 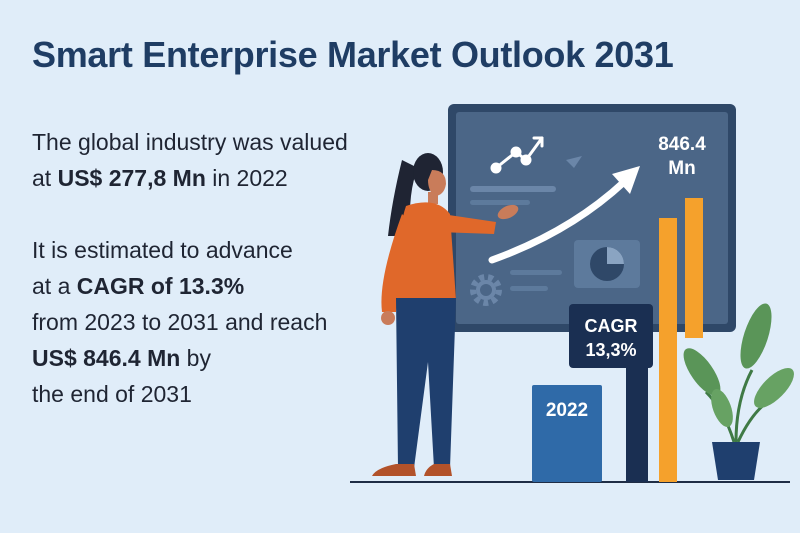 I want to click on growth-arrow-icon, so click(x=564, y=215).